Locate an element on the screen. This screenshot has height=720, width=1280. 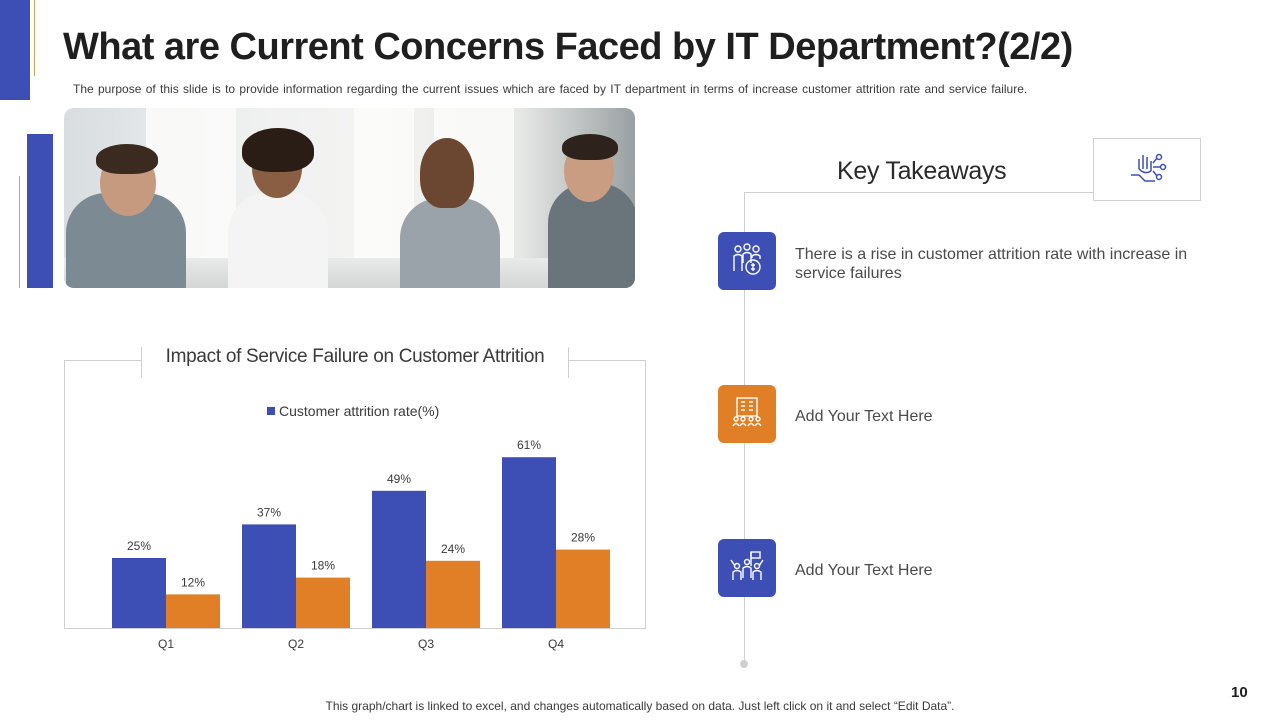
data-label: 37% is located at coordinates (269, 512).